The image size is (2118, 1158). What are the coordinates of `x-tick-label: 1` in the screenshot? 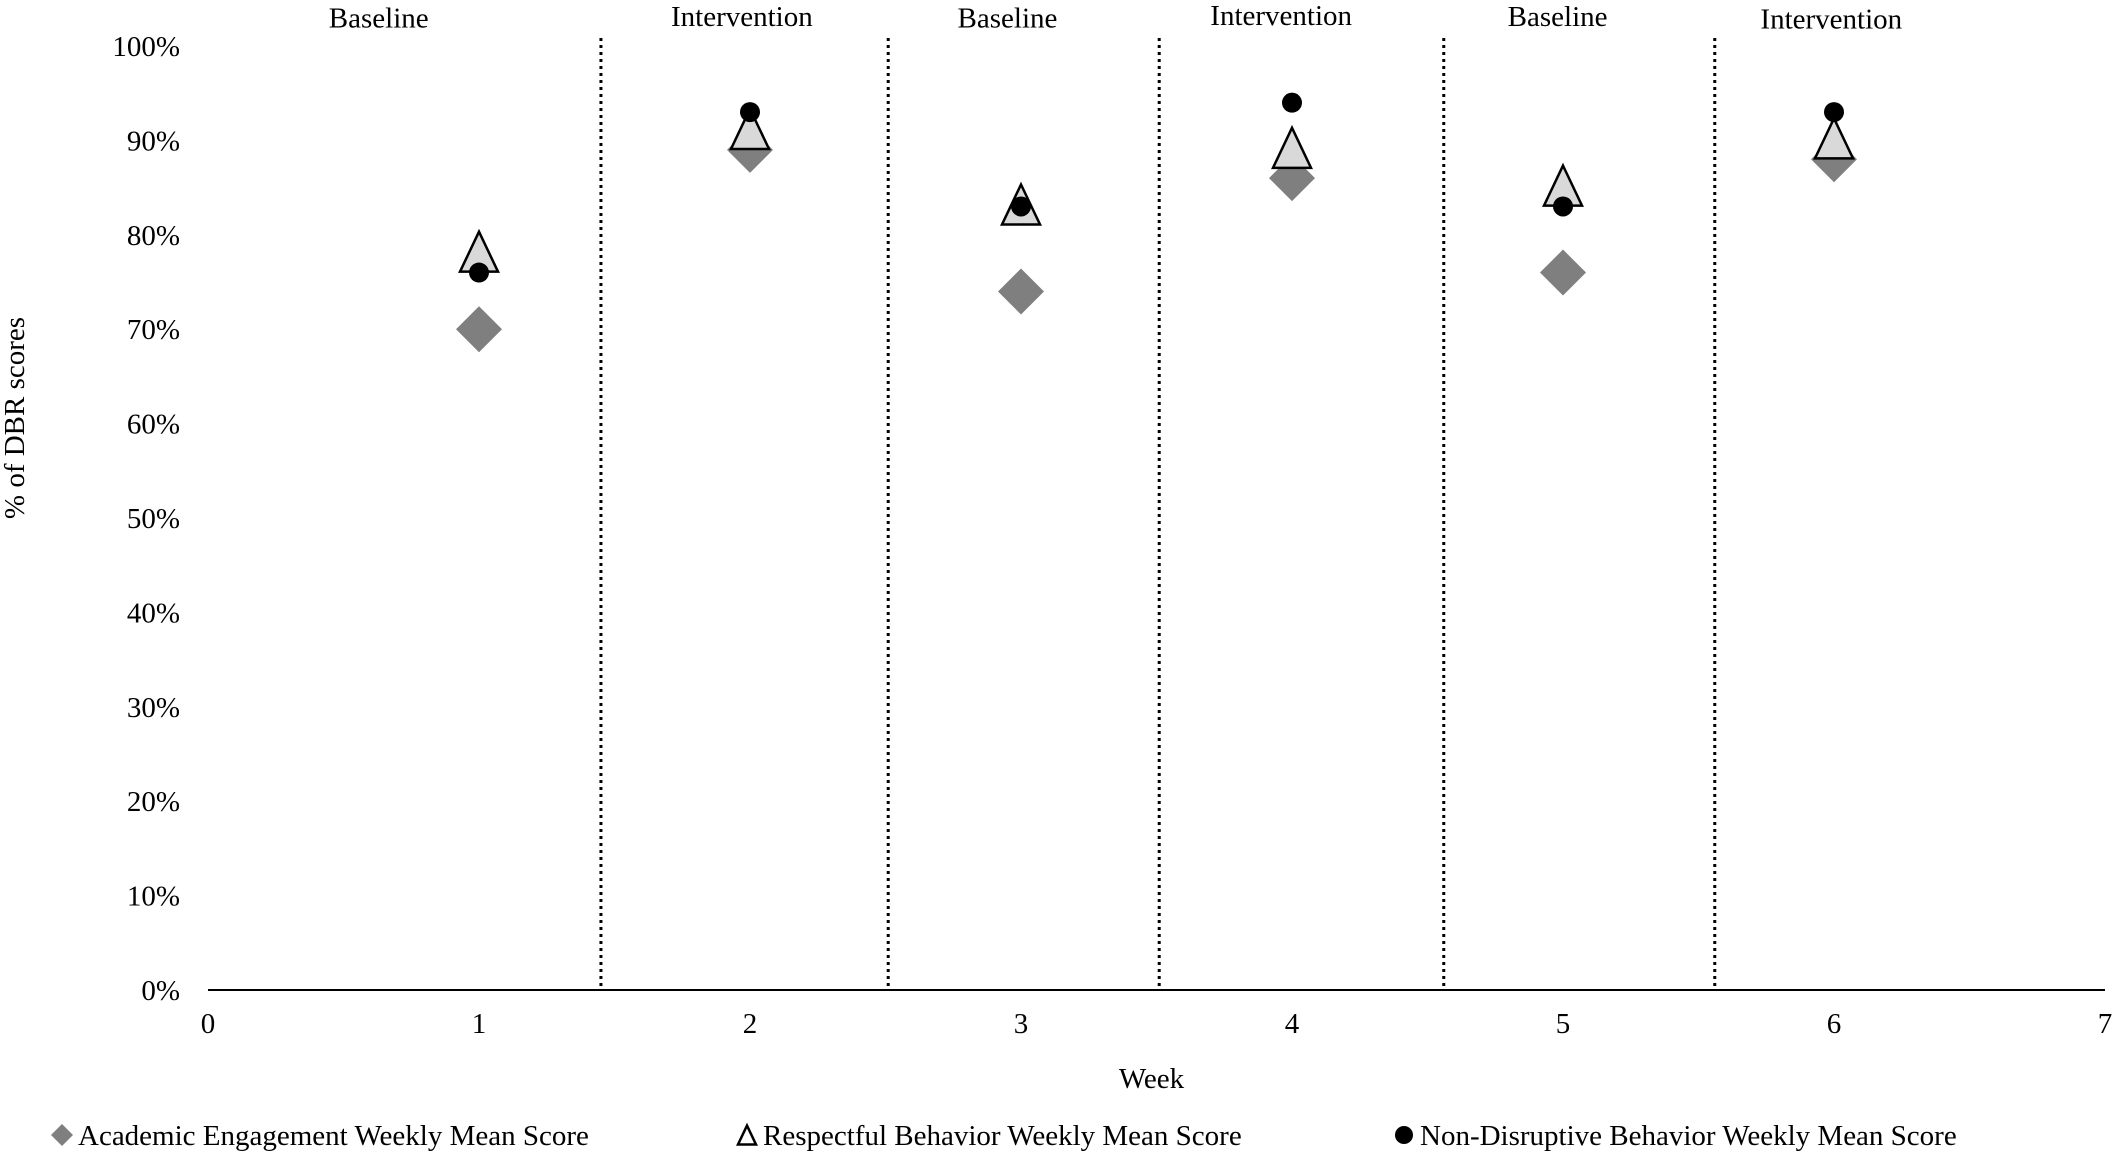 It's located at (479, 1024).